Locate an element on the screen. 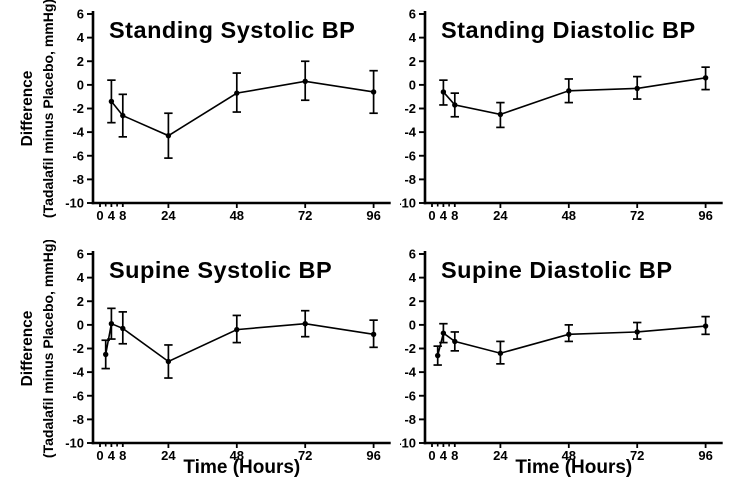  chart-title: Standing Systolic BP is located at coordinates (232, 30).